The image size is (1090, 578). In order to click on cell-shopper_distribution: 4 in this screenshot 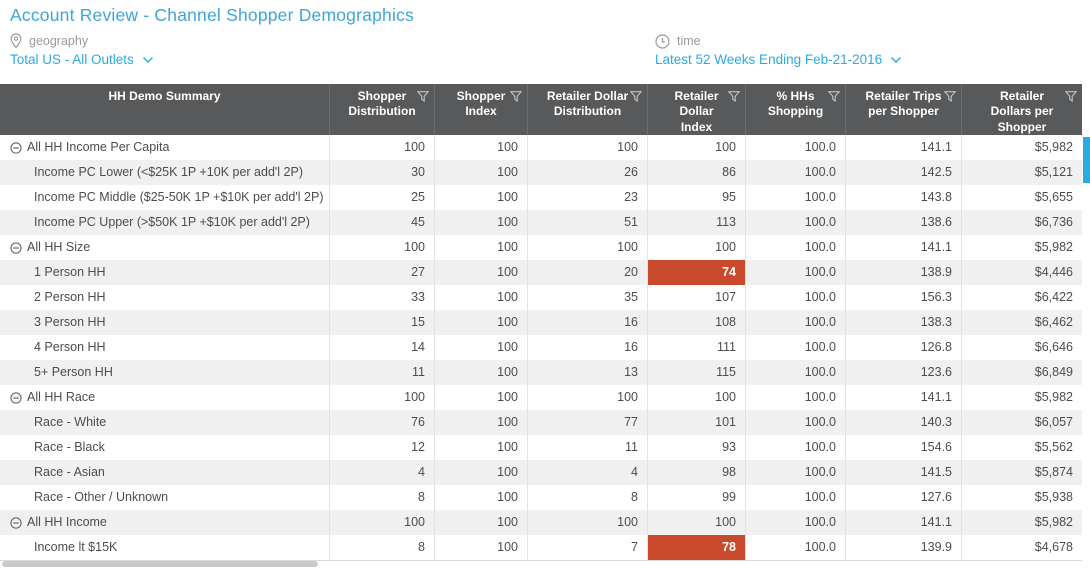, I will do `click(382, 472)`.